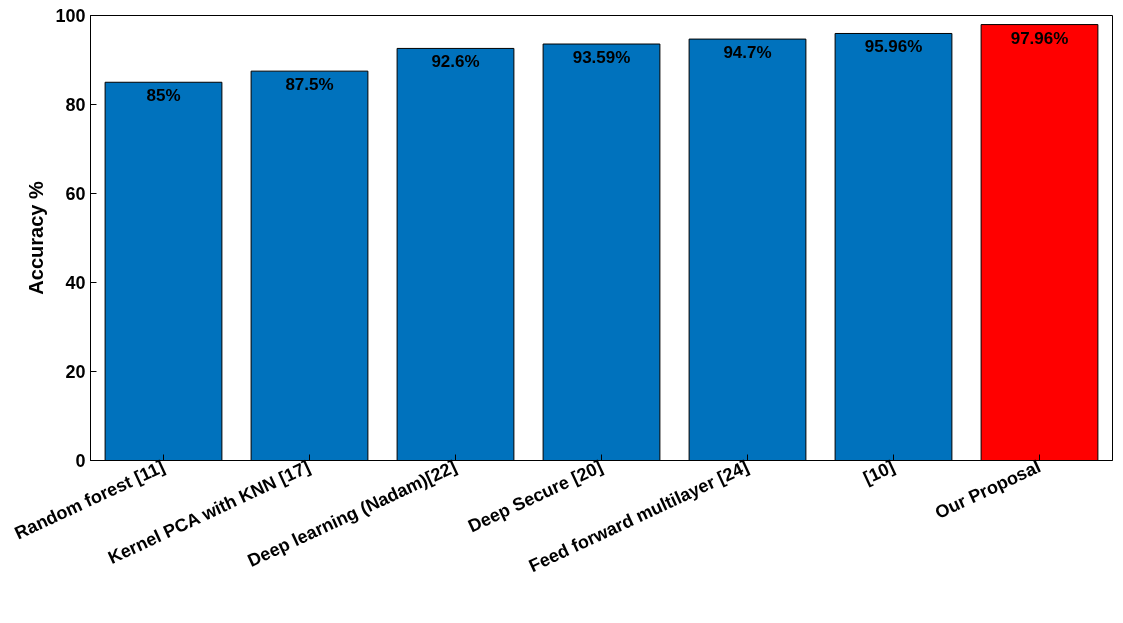  I want to click on y-tick-label: 20, so click(75, 372).